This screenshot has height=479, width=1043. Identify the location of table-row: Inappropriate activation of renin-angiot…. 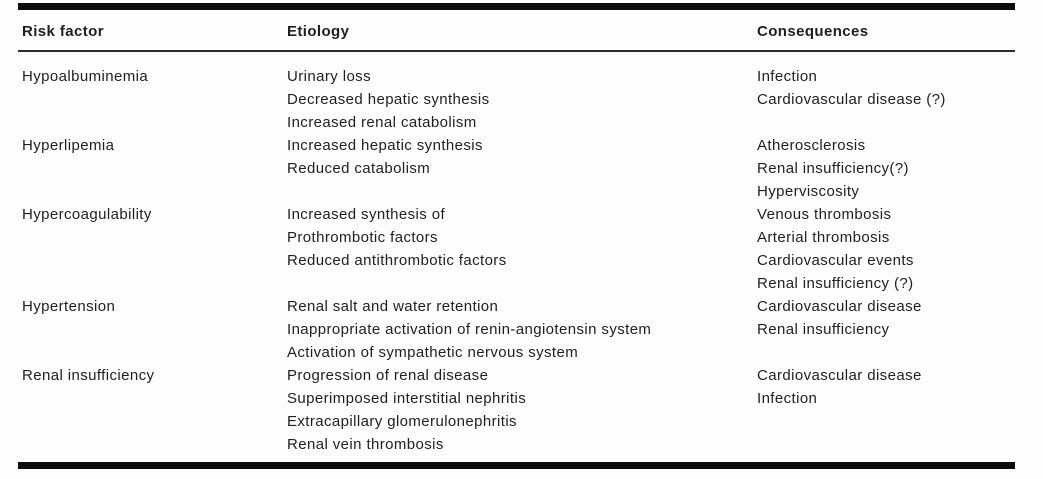
(516, 329).